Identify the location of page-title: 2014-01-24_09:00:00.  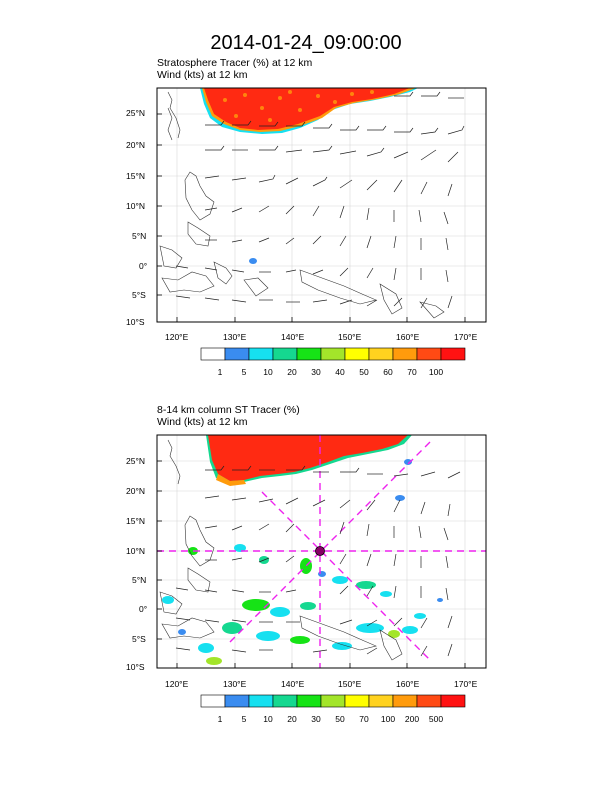
(306, 43).